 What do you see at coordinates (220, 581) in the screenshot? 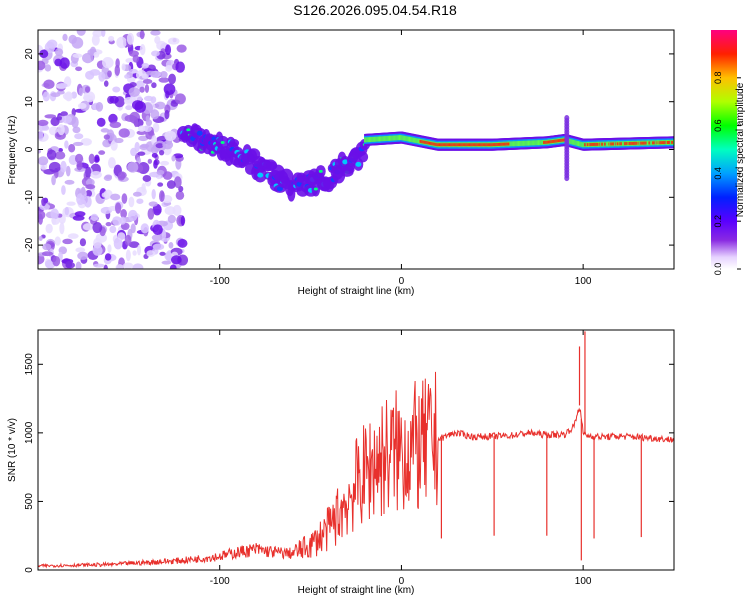
I see `snr-x-tick-label: -100` at bounding box center [220, 581].